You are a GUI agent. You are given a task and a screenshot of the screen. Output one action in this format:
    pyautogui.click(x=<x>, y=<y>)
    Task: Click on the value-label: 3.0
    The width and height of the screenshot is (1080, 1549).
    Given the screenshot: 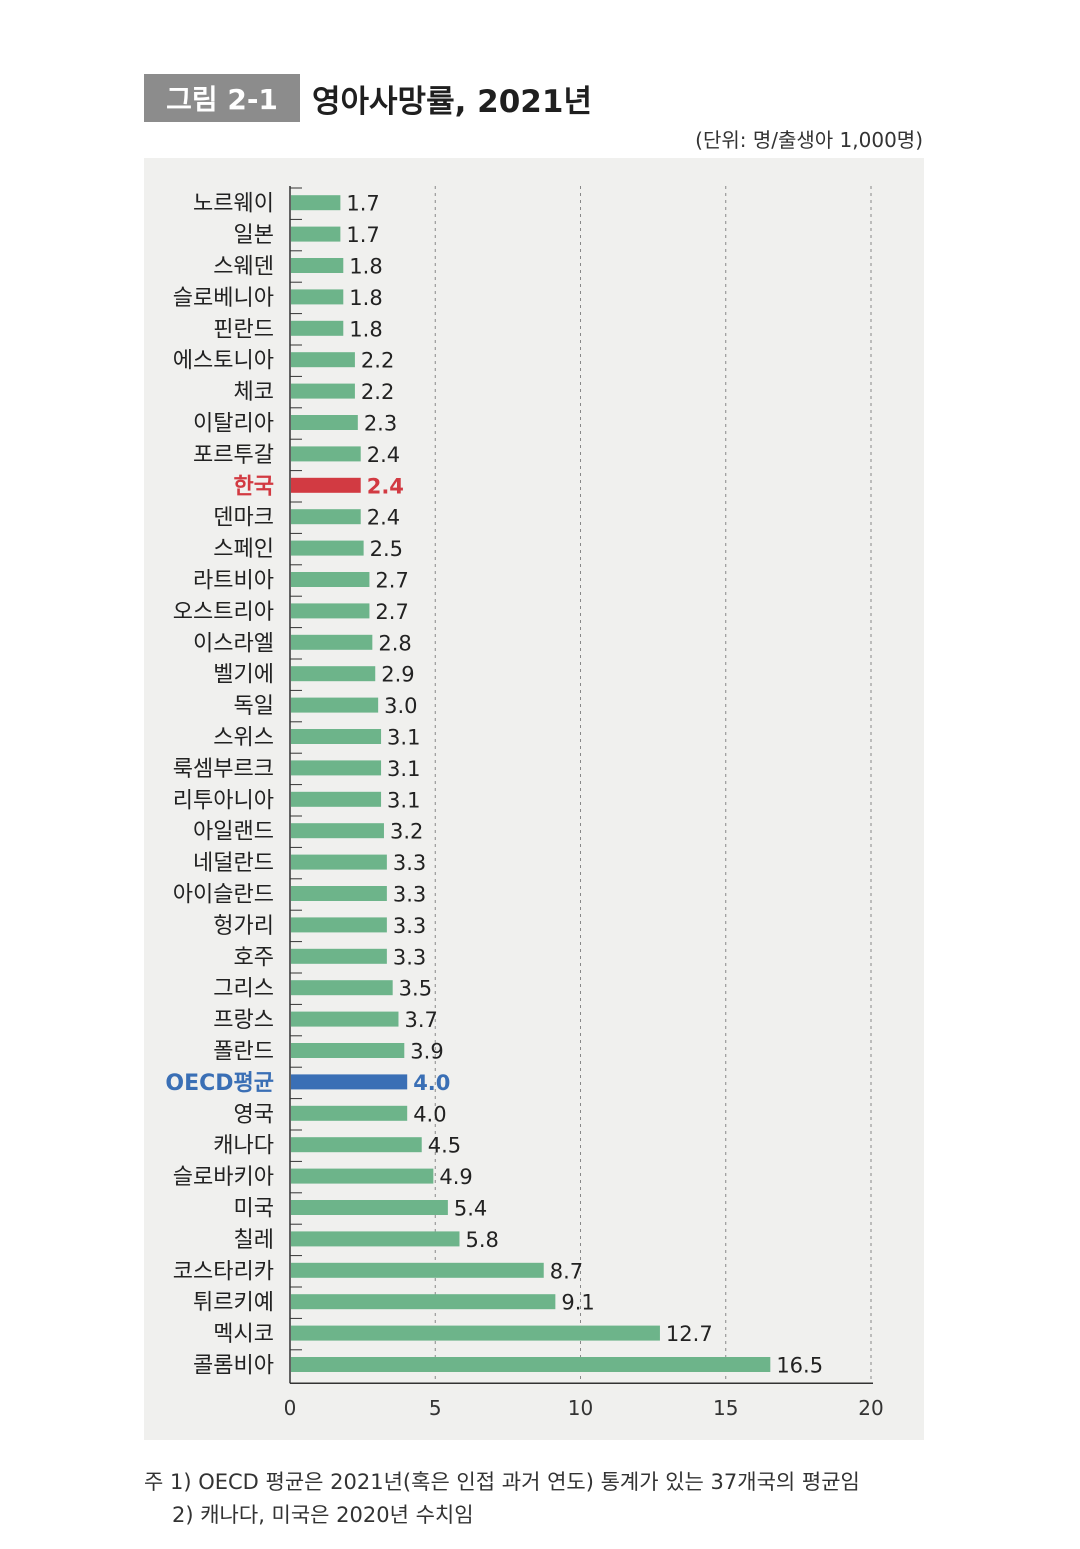 What is the action you would take?
    pyautogui.click(x=400, y=706)
    